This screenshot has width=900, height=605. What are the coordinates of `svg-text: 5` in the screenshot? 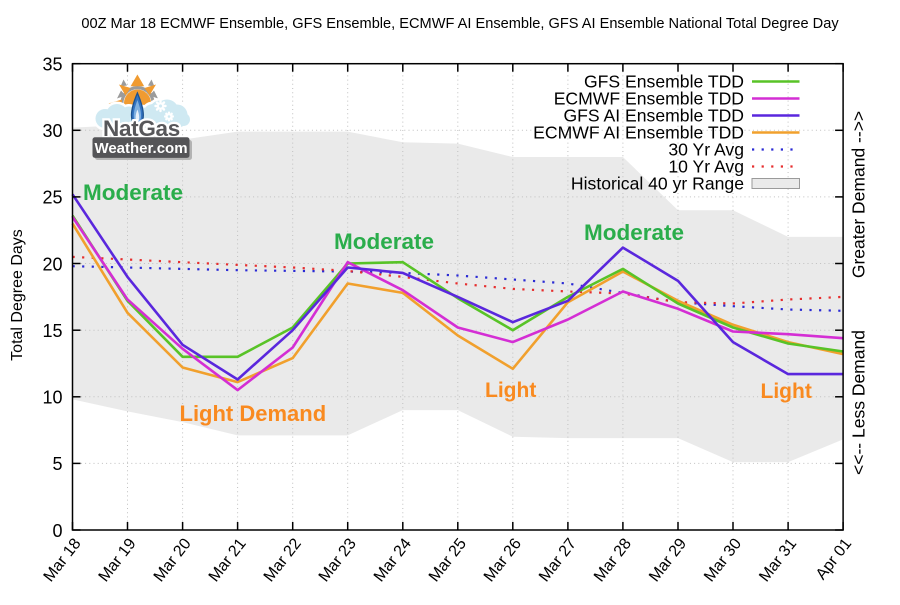 It's located at (57, 464).